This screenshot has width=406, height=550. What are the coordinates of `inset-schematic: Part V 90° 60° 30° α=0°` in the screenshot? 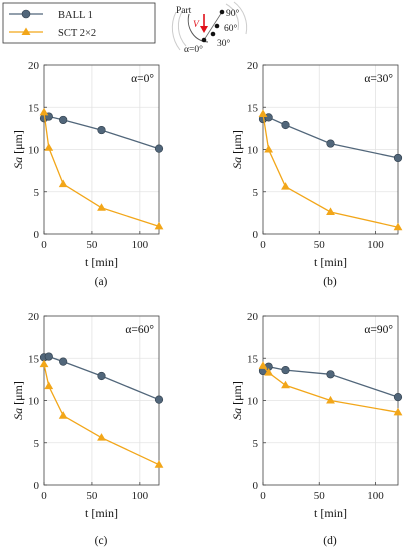 It's located at (209, 28).